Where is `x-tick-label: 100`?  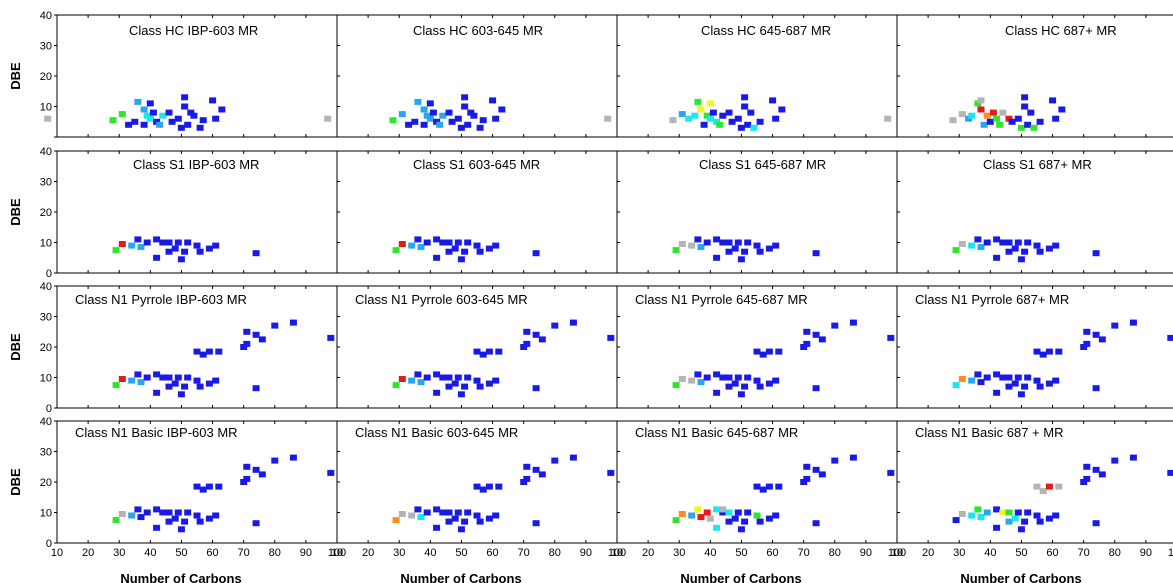
x-tick-label: 100 is located at coordinates (337, 553).